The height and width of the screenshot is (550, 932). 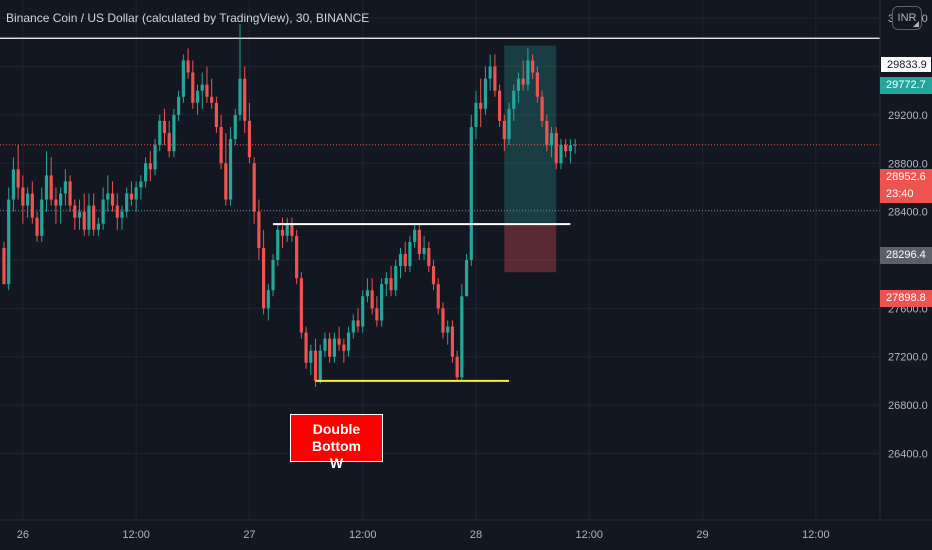 I want to click on price-tag-stop: 27898.8, so click(x=906, y=298).